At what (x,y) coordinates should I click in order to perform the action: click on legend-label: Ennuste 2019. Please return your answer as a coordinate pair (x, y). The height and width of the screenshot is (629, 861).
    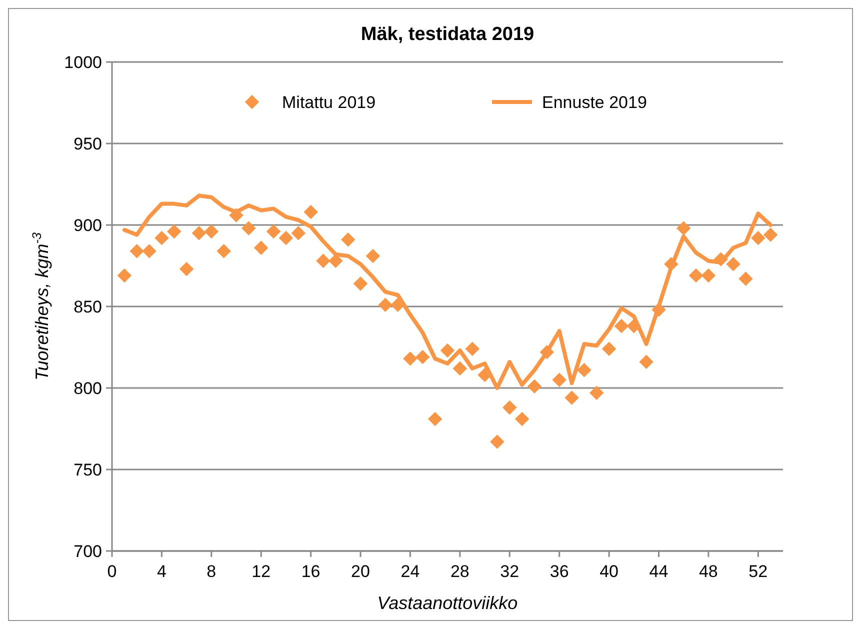
    Looking at the image, I should click on (594, 102).